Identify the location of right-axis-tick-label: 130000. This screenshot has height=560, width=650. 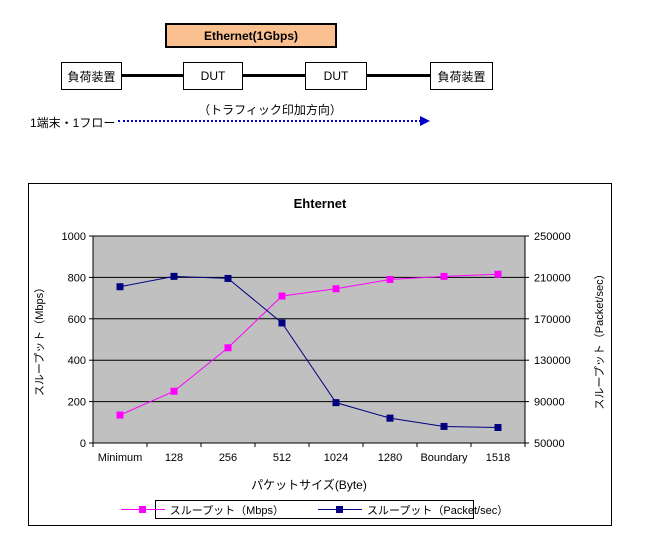
(552, 361).